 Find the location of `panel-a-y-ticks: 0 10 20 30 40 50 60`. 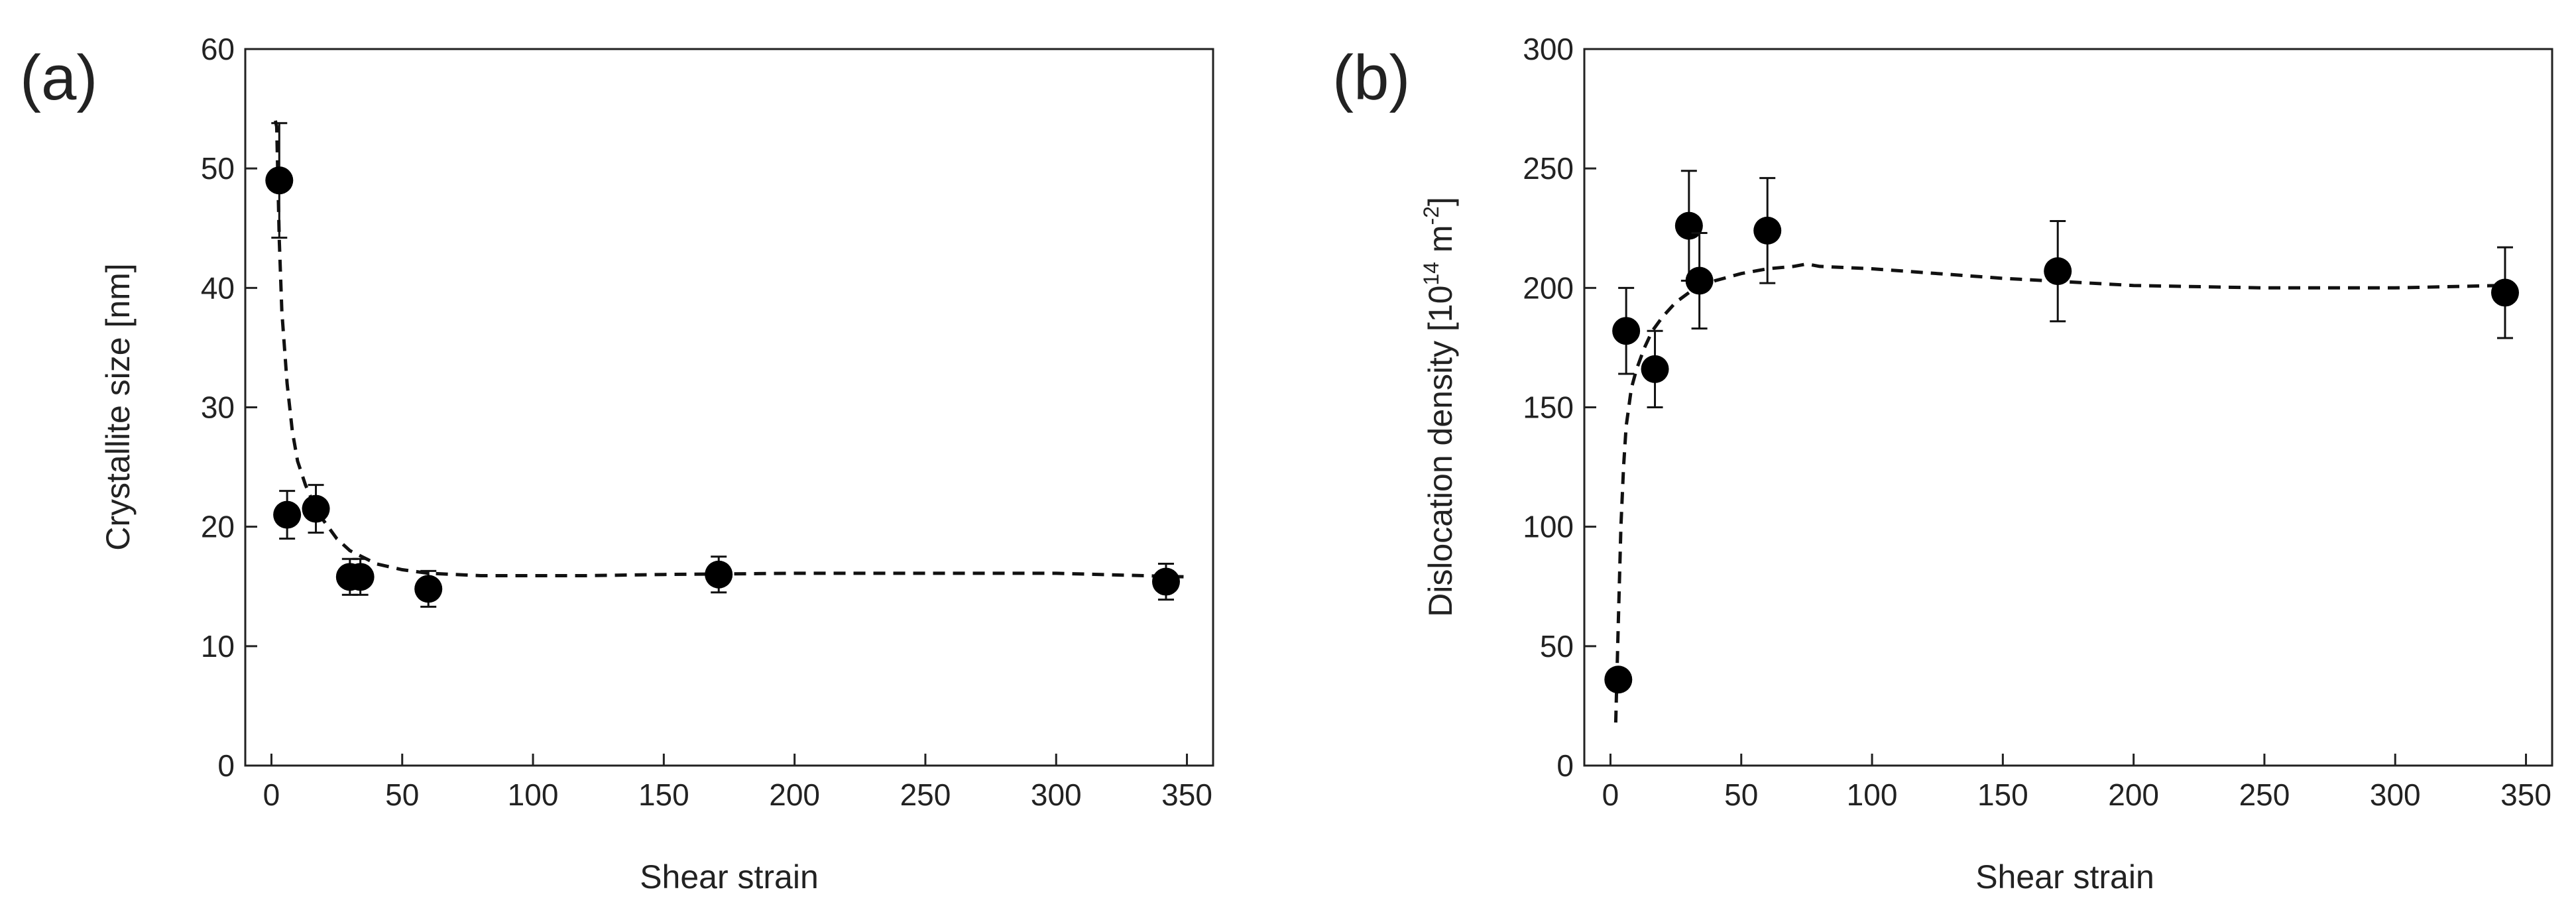

panel-a-y-ticks: 0 10 20 30 40 50 60 is located at coordinates (229, 407).